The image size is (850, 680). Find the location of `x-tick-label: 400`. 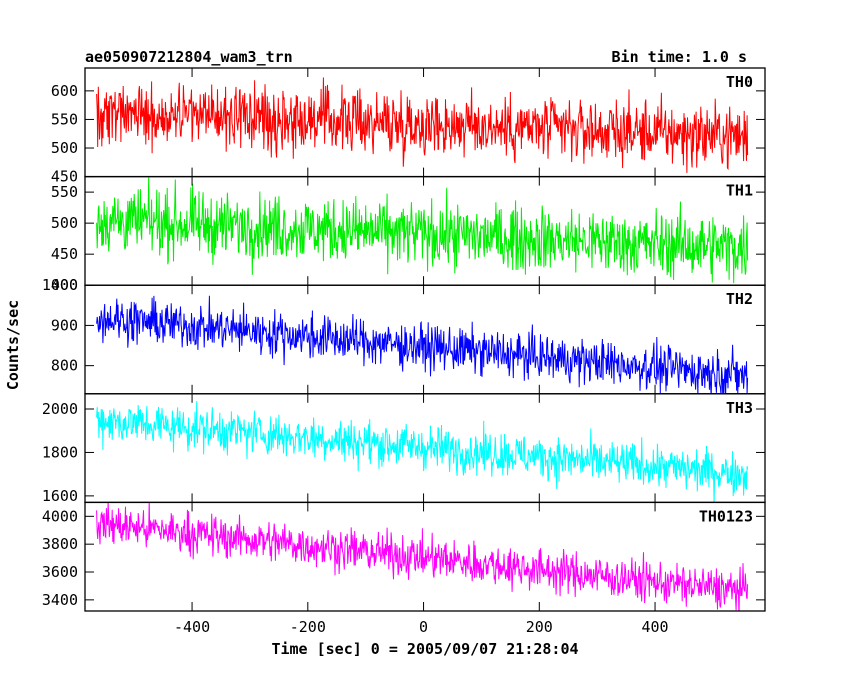

x-tick-label: 400 is located at coordinates (654, 627).